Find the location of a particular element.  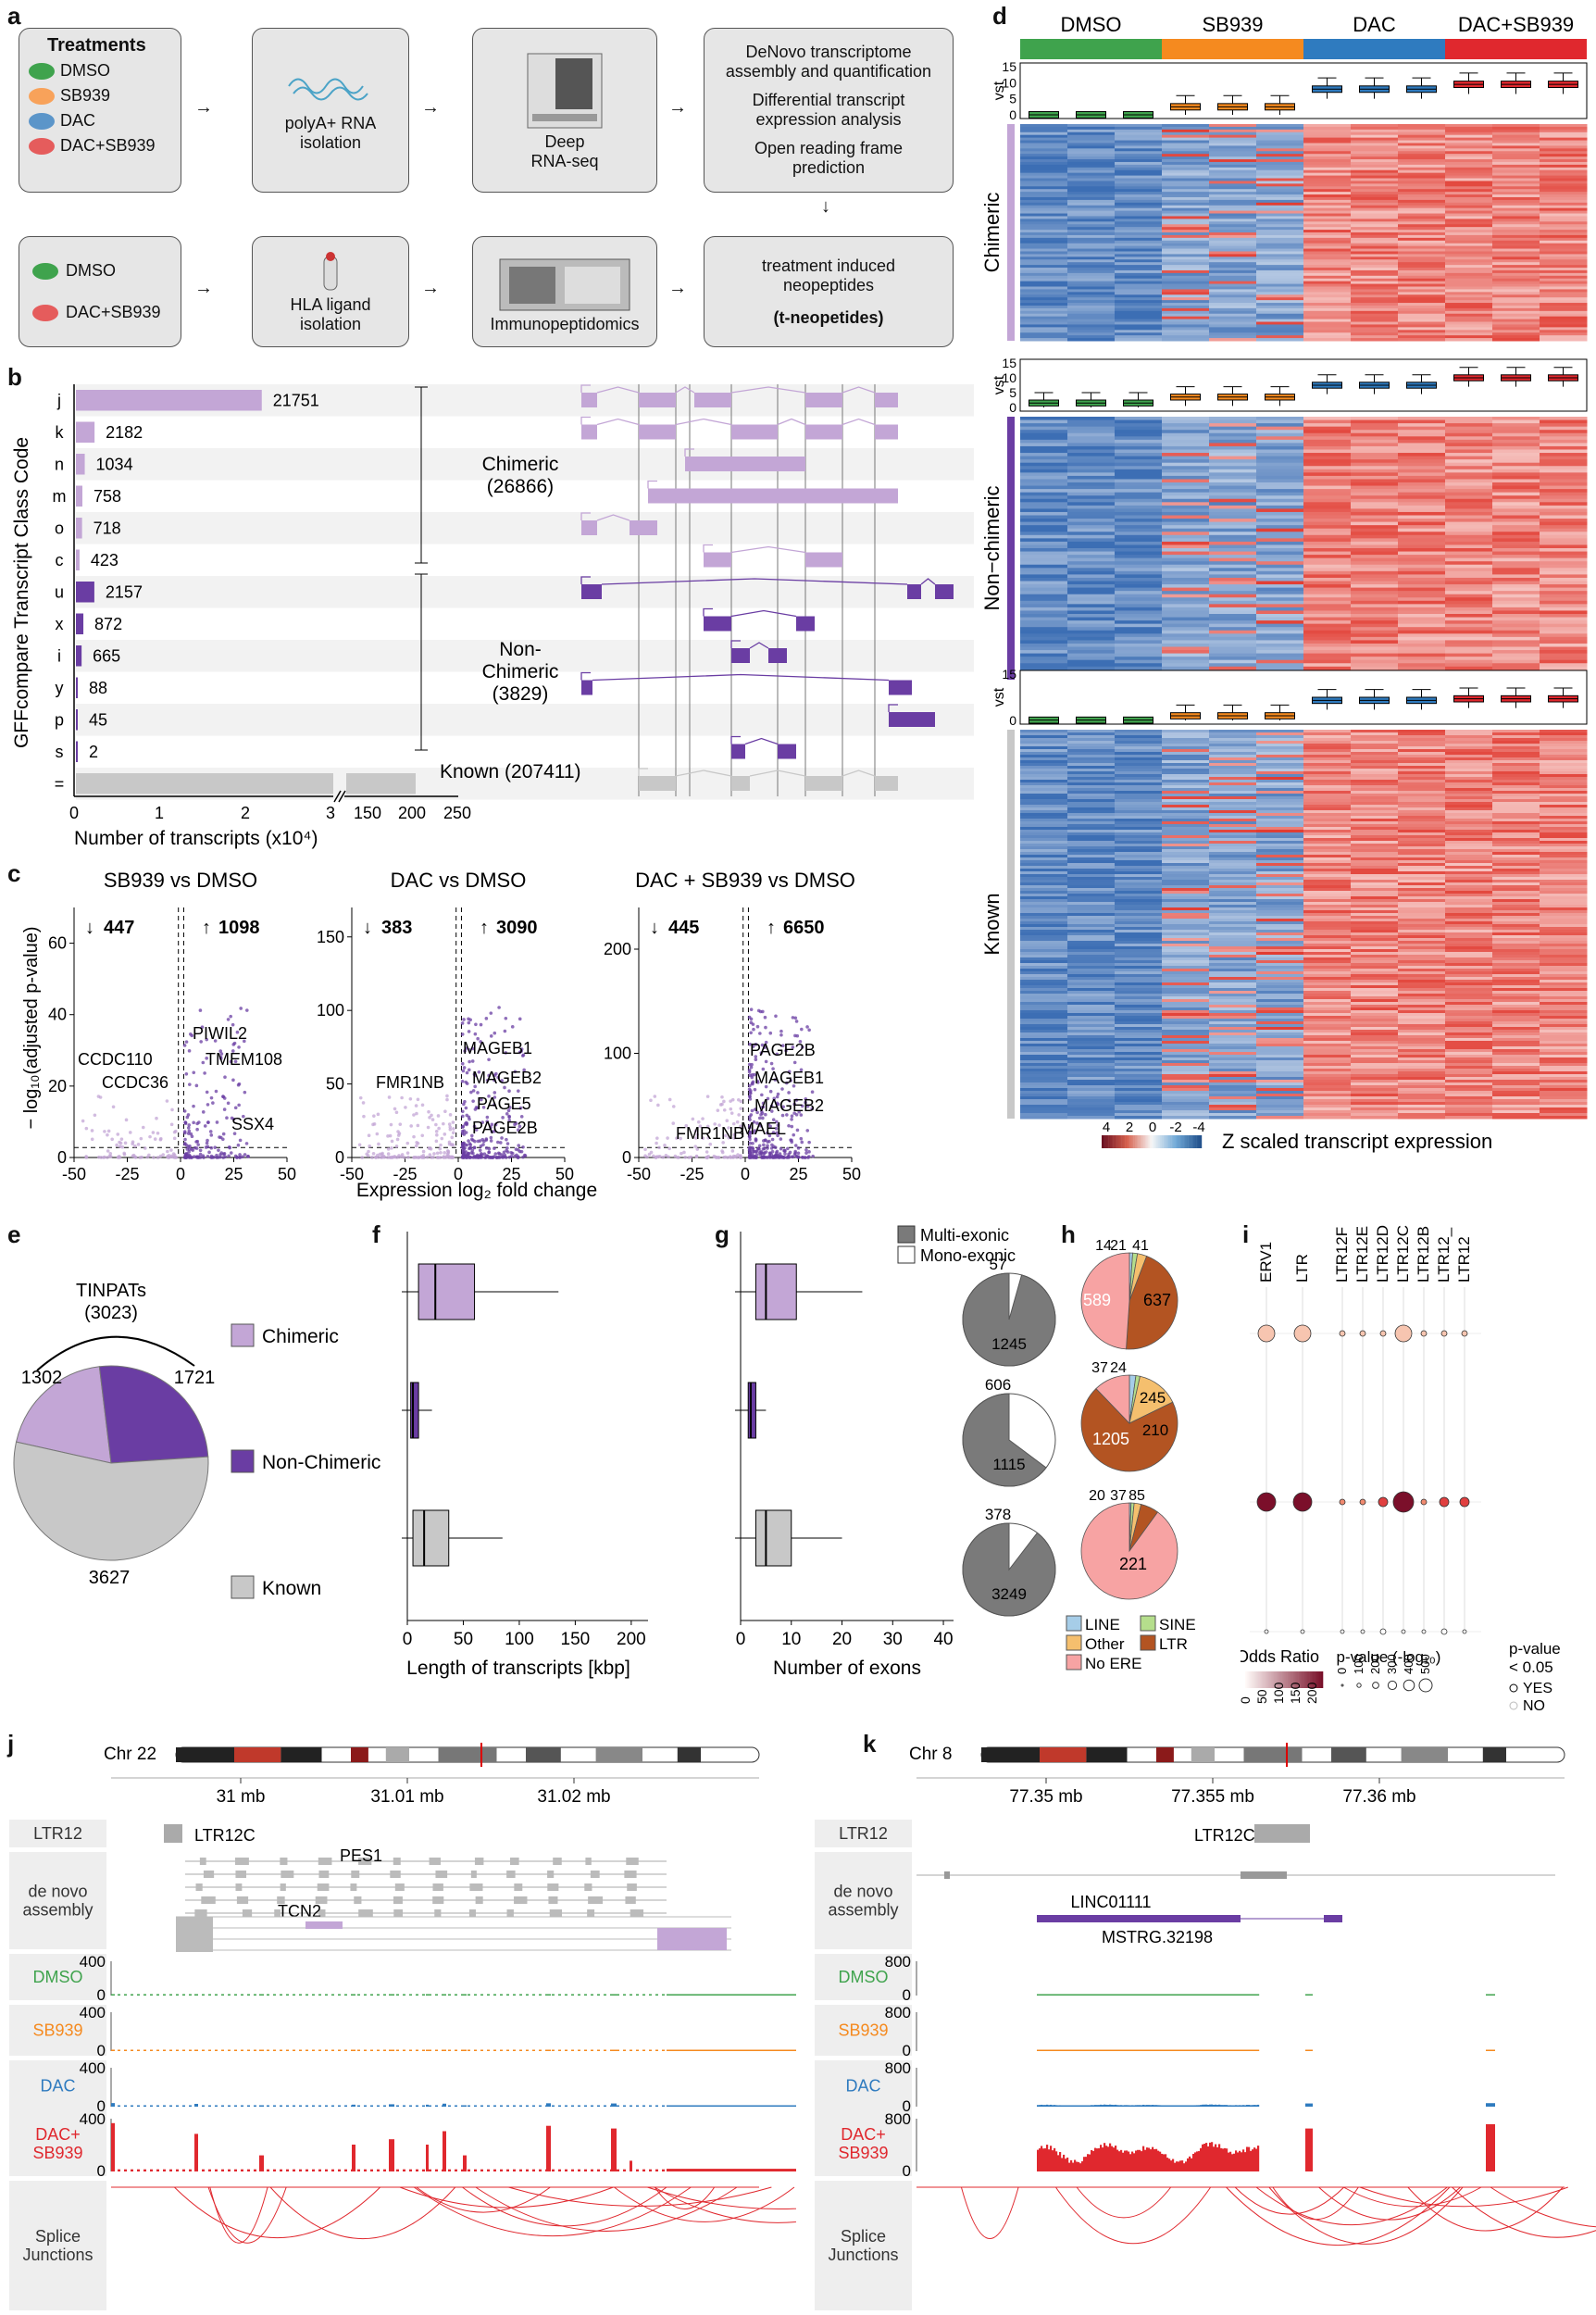

c-up-count: 6650 is located at coordinates (804, 928).